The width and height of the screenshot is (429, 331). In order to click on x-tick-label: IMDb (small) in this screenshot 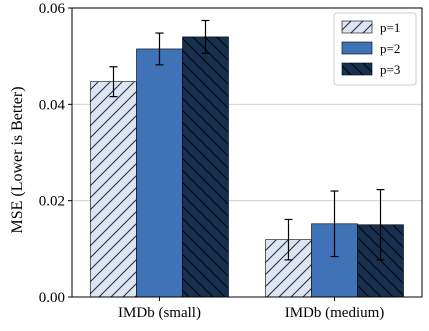, I will do `click(159, 313)`.